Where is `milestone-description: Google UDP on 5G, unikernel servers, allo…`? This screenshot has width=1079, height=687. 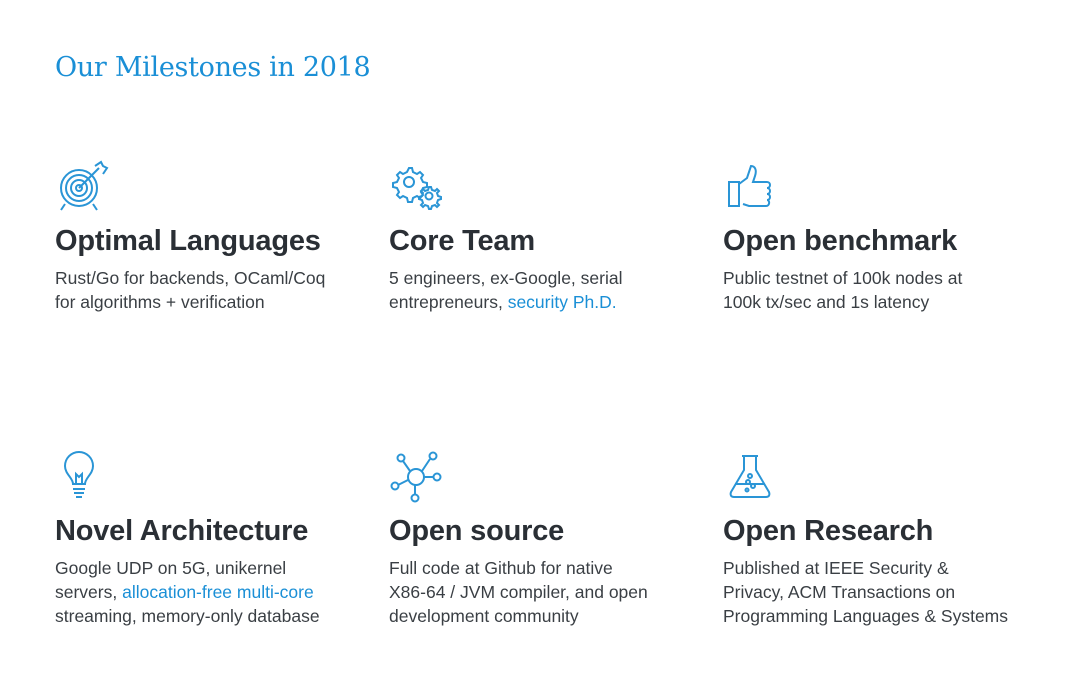 milestone-description: Google UDP on 5G, unikernel servers, allo… is located at coordinates (215, 592).